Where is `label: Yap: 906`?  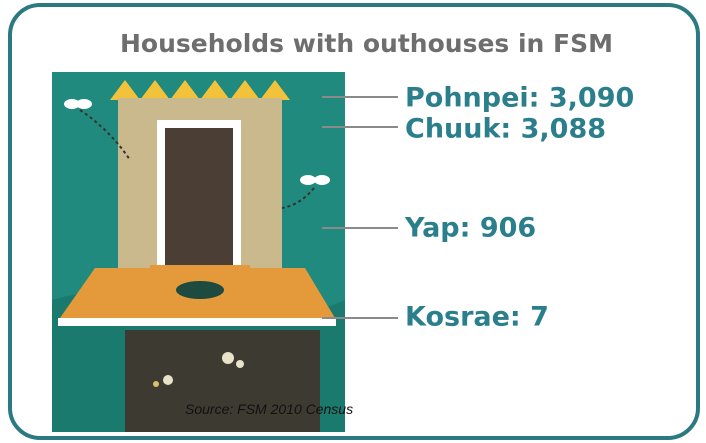
label: Yap: 906 is located at coordinates (470, 228).